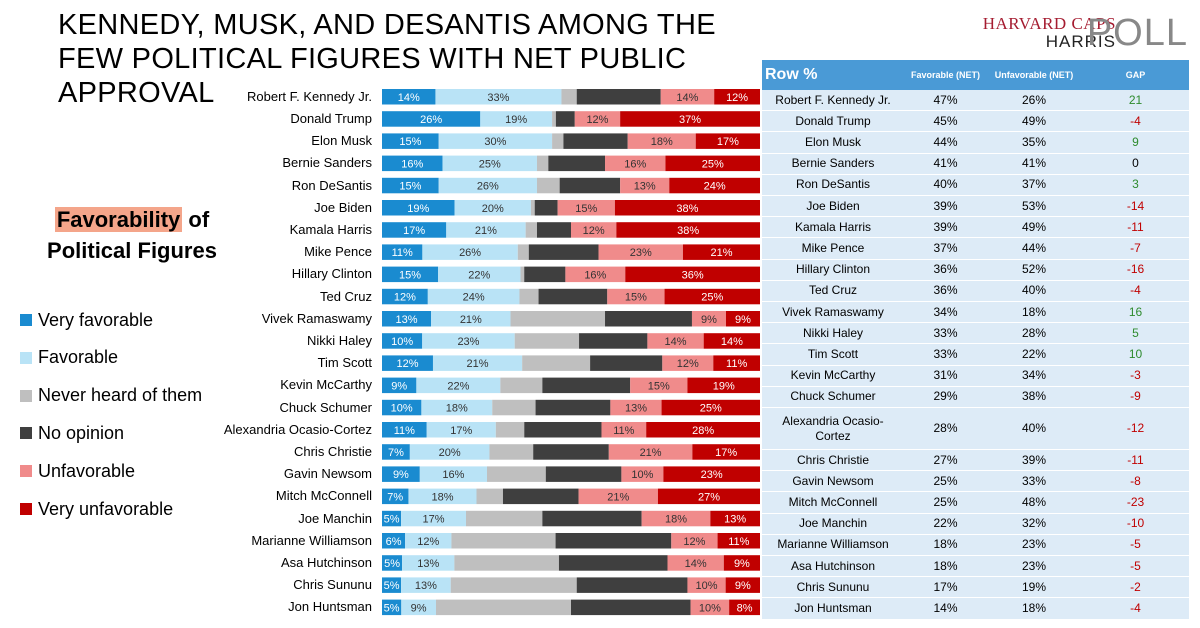  What do you see at coordinates (338, 252) in the screenshot?
I see `figure-name-label: Mike Pence` at bounding box center [338, 252].